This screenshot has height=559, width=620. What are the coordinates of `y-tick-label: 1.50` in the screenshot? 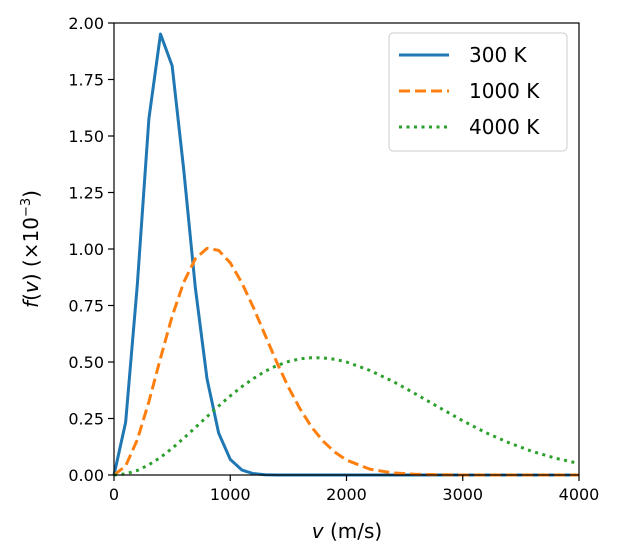 It's located at (86, 136).